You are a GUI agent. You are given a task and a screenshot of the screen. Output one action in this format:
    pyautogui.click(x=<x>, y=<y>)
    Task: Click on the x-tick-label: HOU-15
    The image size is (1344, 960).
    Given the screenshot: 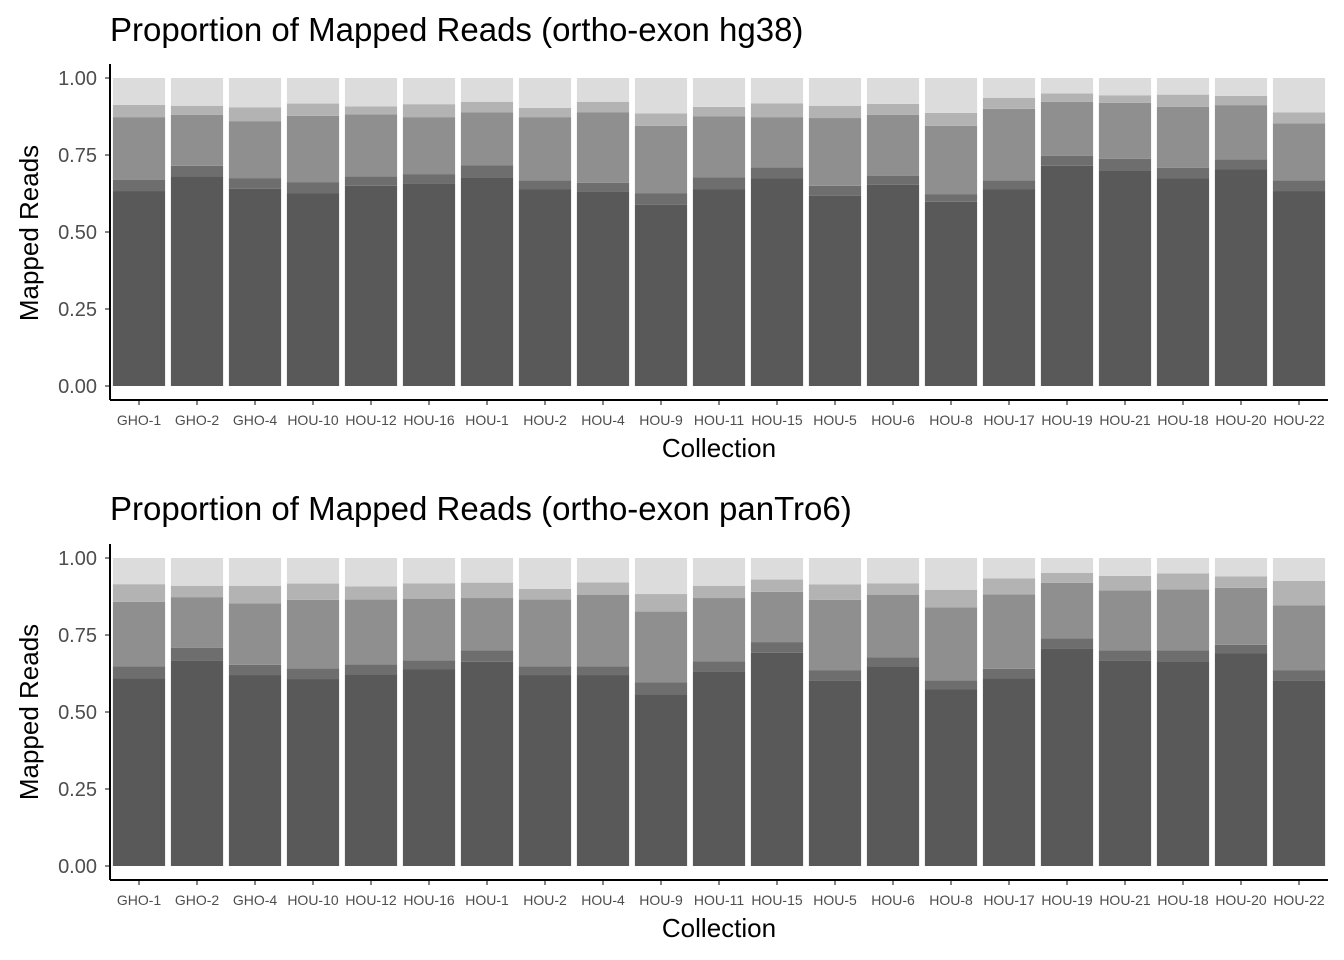 What is the action you would take?
    pyautogui.click(x=777, y=420)
    